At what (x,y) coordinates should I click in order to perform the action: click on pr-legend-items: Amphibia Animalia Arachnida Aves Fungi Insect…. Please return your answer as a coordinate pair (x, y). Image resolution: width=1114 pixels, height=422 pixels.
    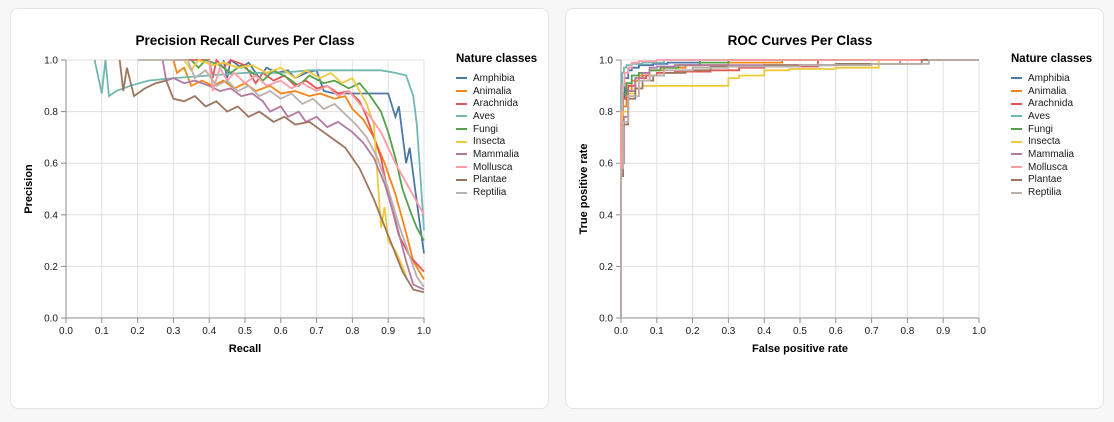
    Looking at the image, I should click on (502, 135).